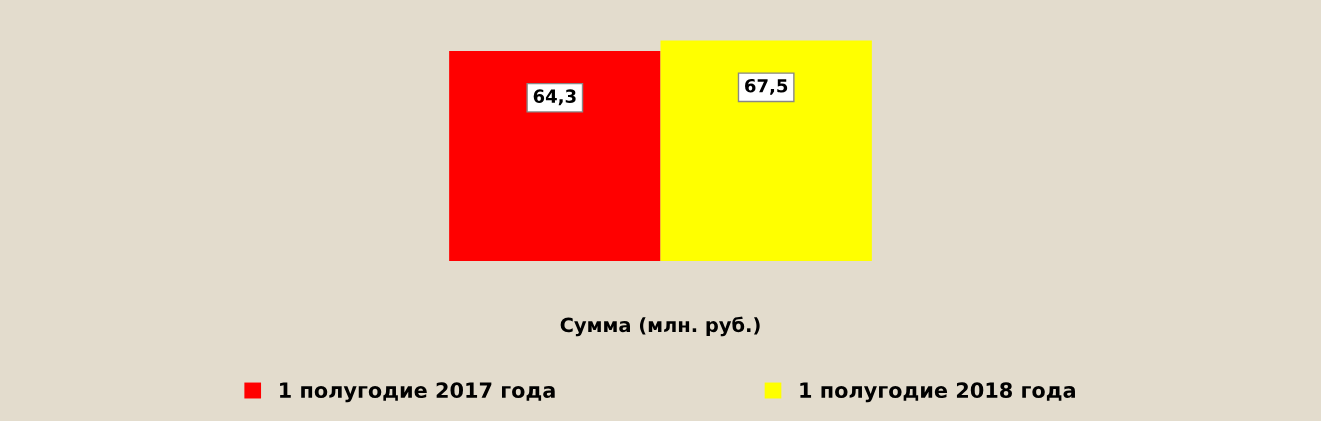 The width and height of the screenshot is (1321, 421). What do you see at coordinates (554, 97) in the screenshot?
I see `data-label: 64,3` at bounding box center [554, 97].